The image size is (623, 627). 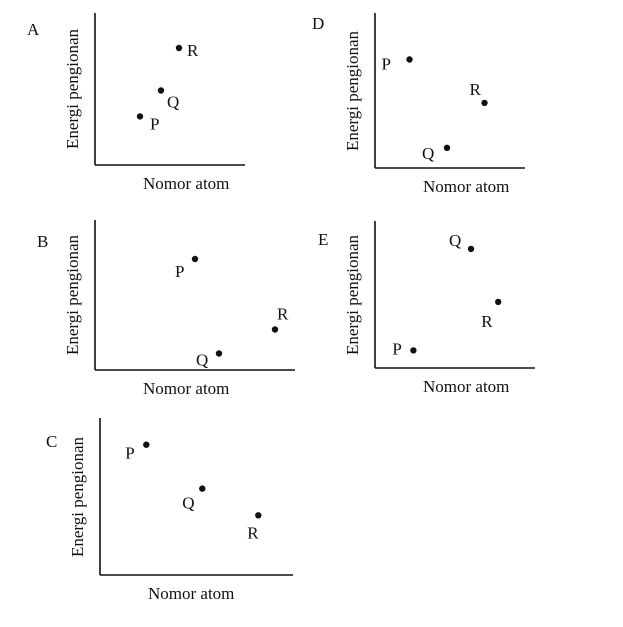 What do you see at coordinates (43, 241) in the screenshot?
I see `panel-letter: B` at bounding box center [43, 241].